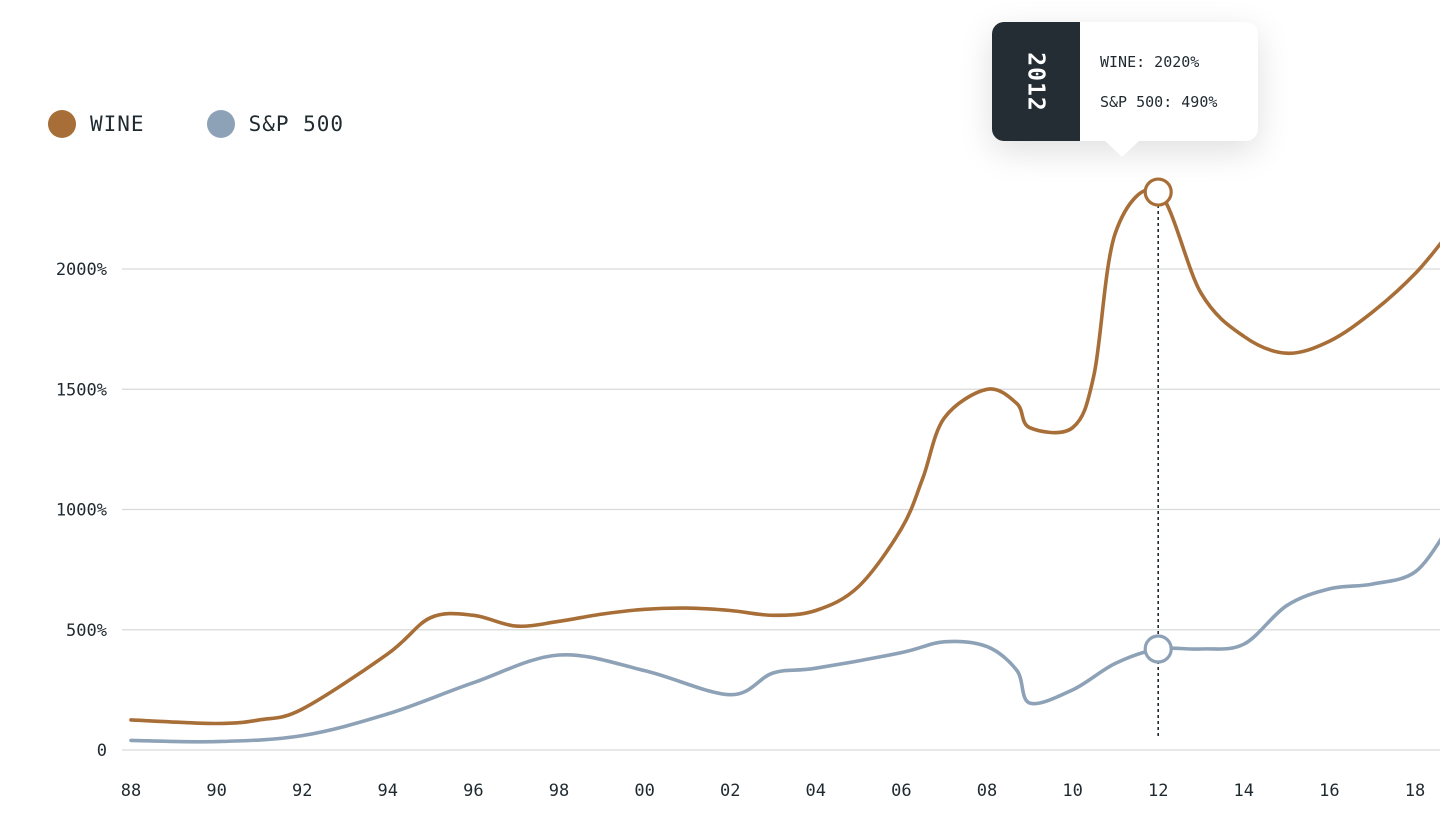 Image resolution: width=1440 pixels, height=828 pixels. I want to click on legend-swatch-sp500, so click(220, 124).